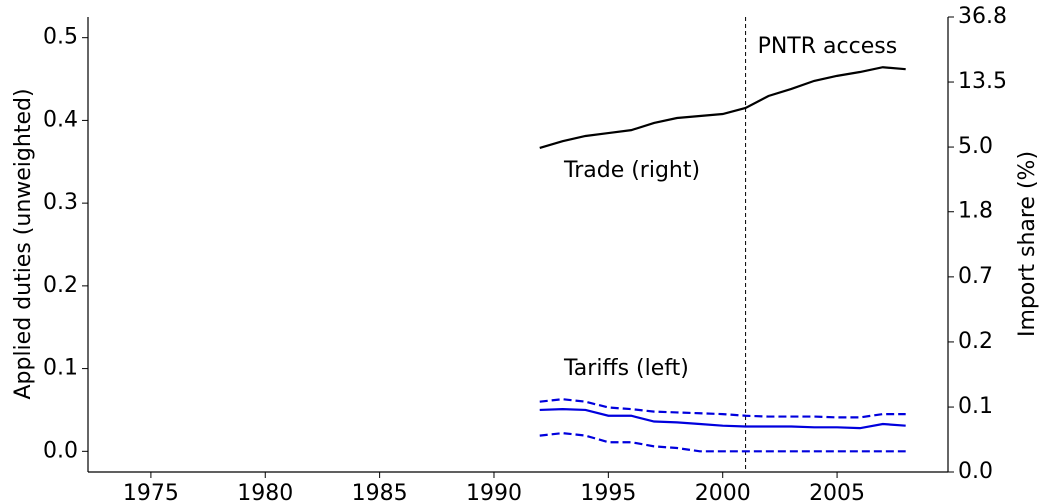  I want to click on y-tick-label: 0.1, so click(60, 368).